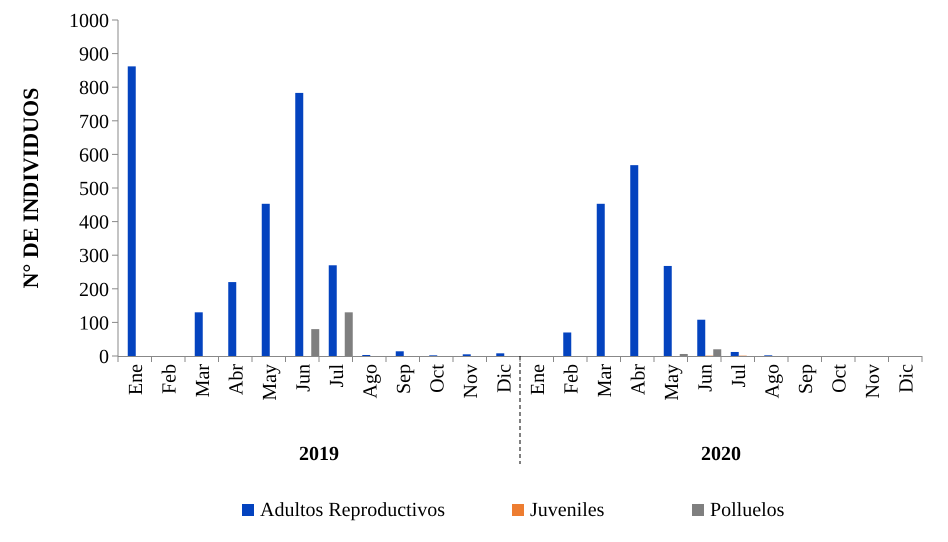 The height and width of the screenshot is (542, 948). Describe the element at coordinates (353, 510) in the screenshot. I see `legend-label: Adultos Reproductivos` at that location.